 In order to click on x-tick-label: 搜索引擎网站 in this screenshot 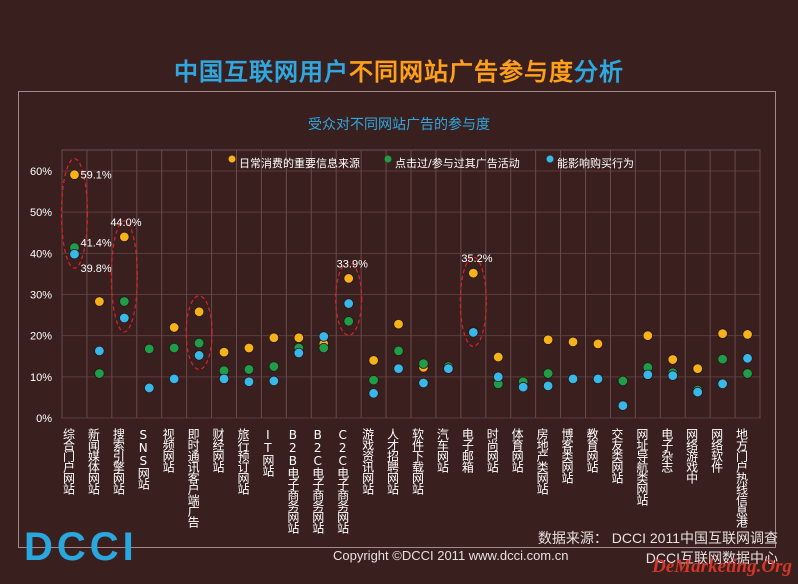, I will do `click(118, 461)`.